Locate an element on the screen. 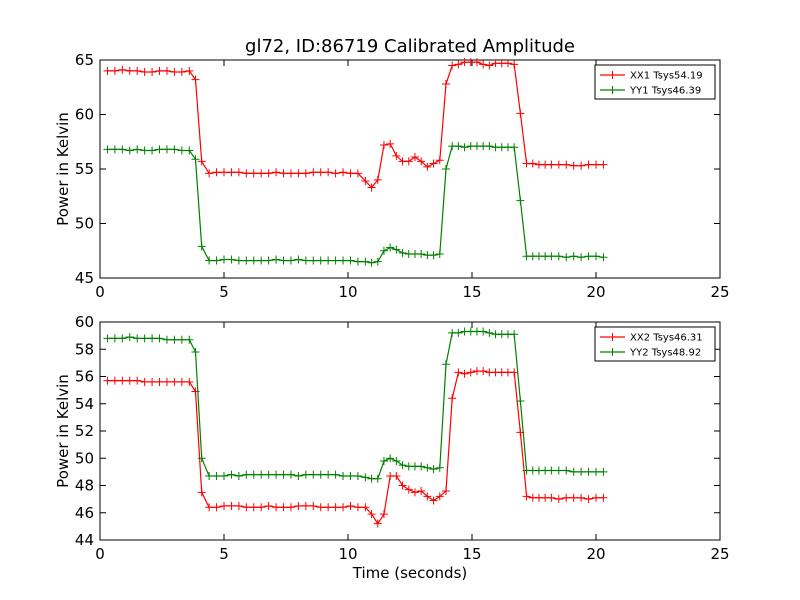 The image size is (800, 600). x-tick-label: 10 is located at coordinates (347, 292).